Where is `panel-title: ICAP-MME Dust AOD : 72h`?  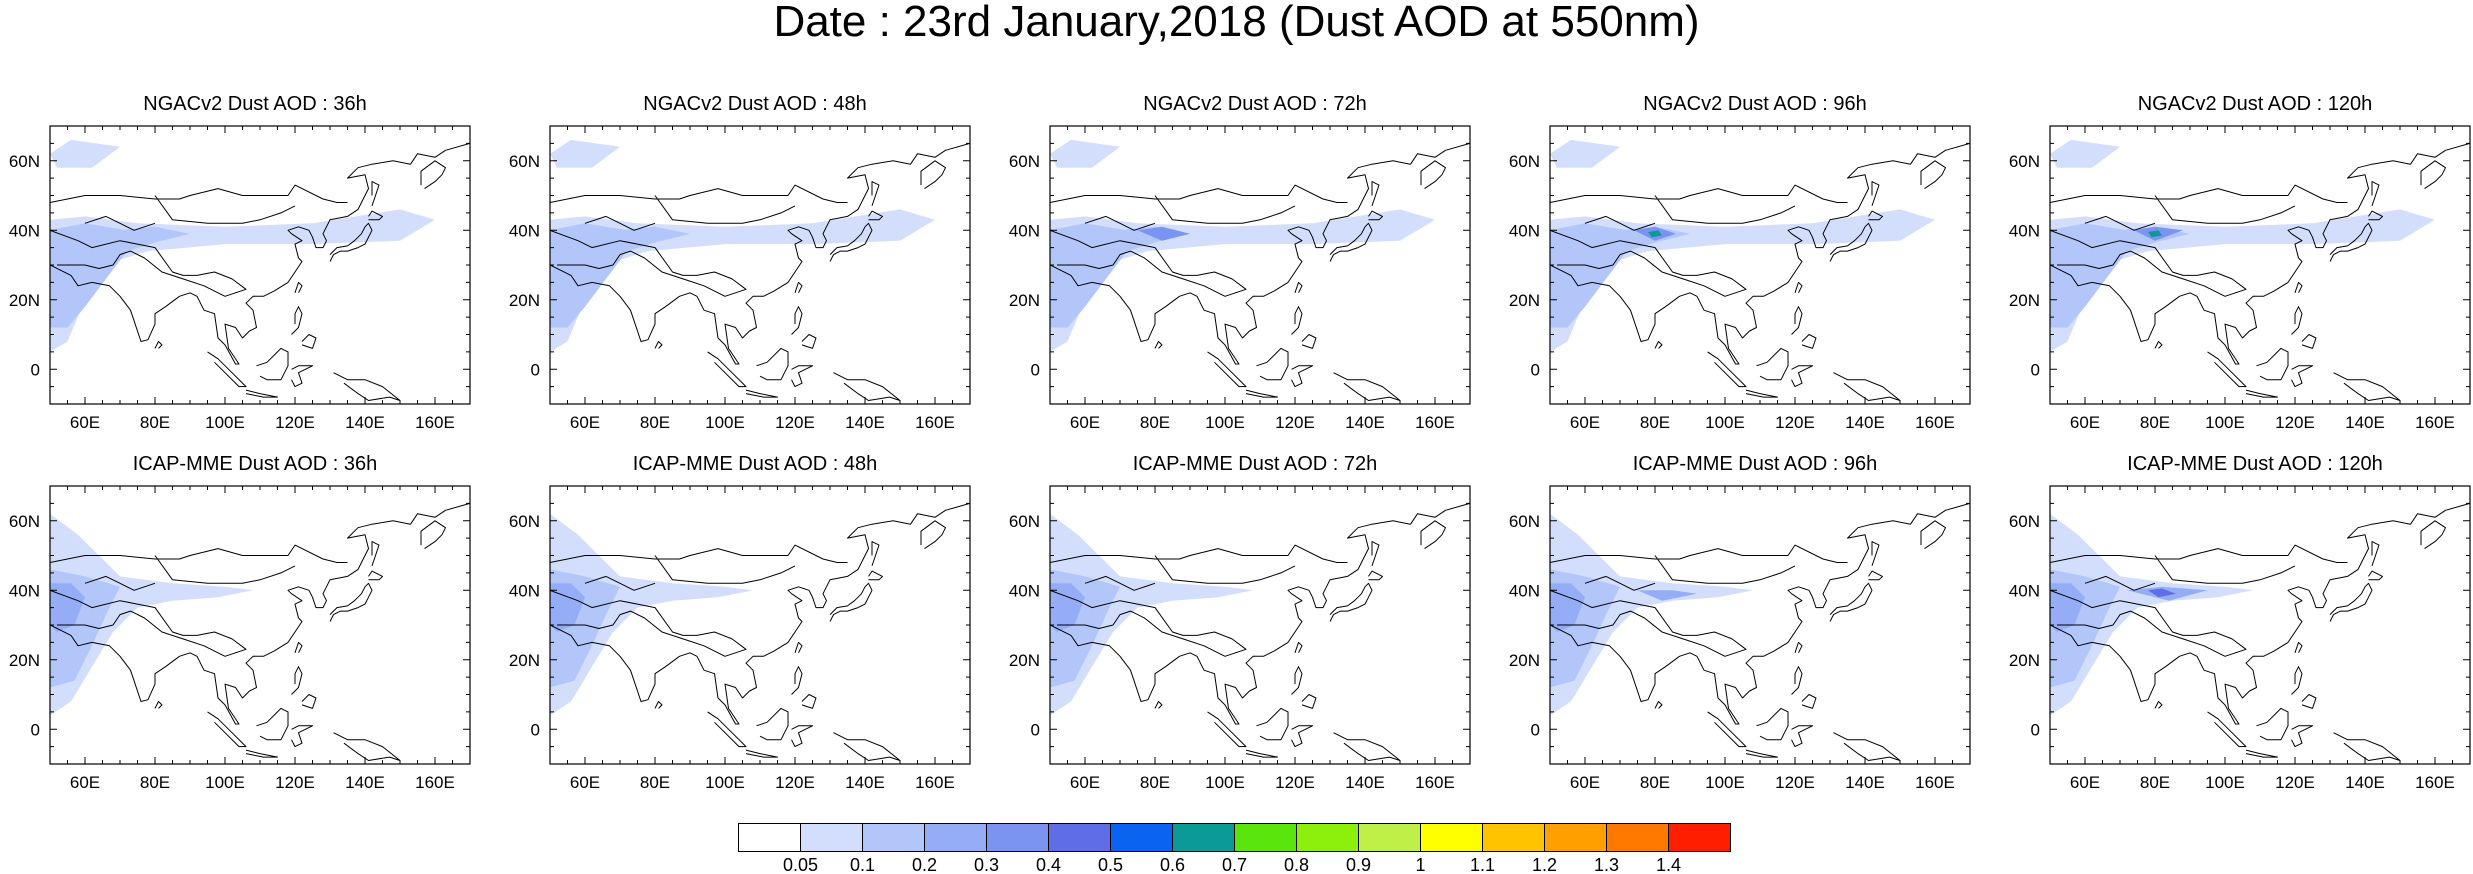 panel-title: ICAP-MME Dust AOD : 72h is located at coordinates (1255, 464).